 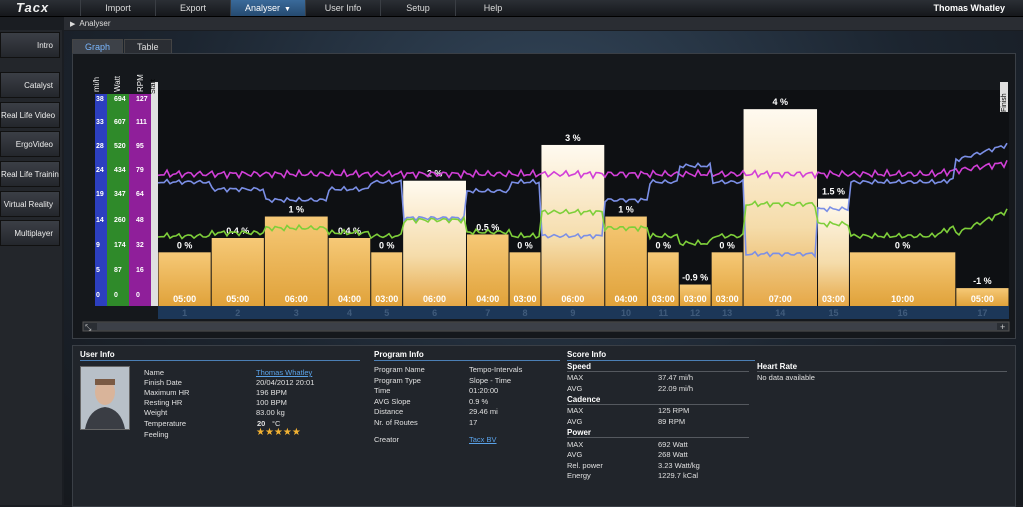 I want to click on rpm-tick-label: 64, so click(x=140, y=194).